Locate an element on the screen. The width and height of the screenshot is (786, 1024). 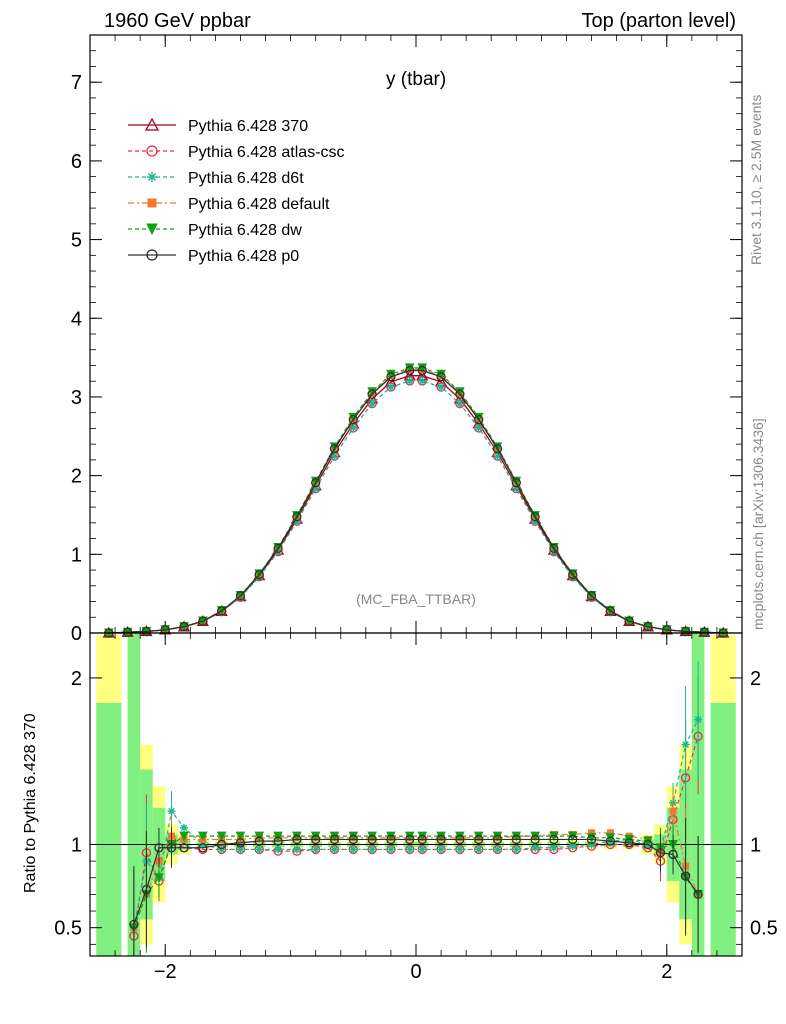
mcplots-label: mcplots.cern.ch [arXiv:1306.3436] is located at coordinates (758, 524).